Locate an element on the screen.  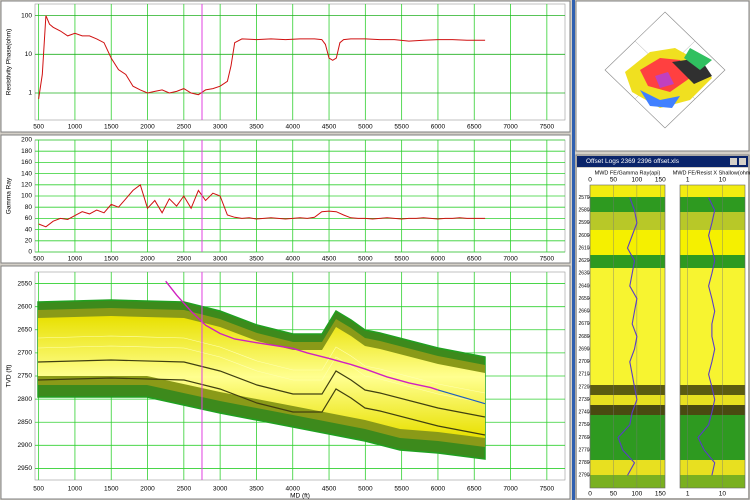
y-tick-label: 200 is located at coordinates (26, 140).